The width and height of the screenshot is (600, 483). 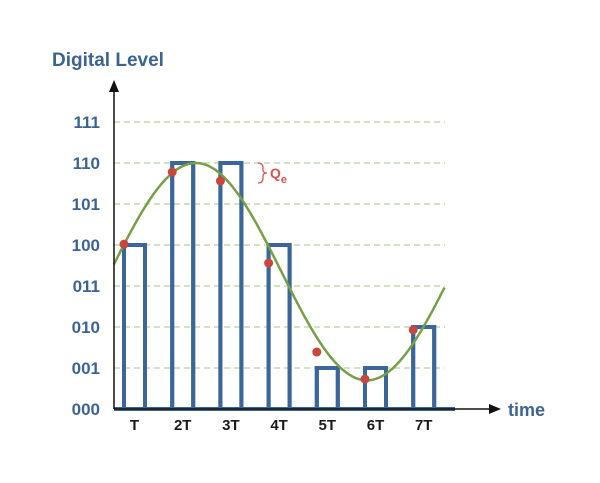 What do you see at coordinates (86, 204) in the screenshot?
I see `y-tick-label: 101` at bounding box center [86, 204].